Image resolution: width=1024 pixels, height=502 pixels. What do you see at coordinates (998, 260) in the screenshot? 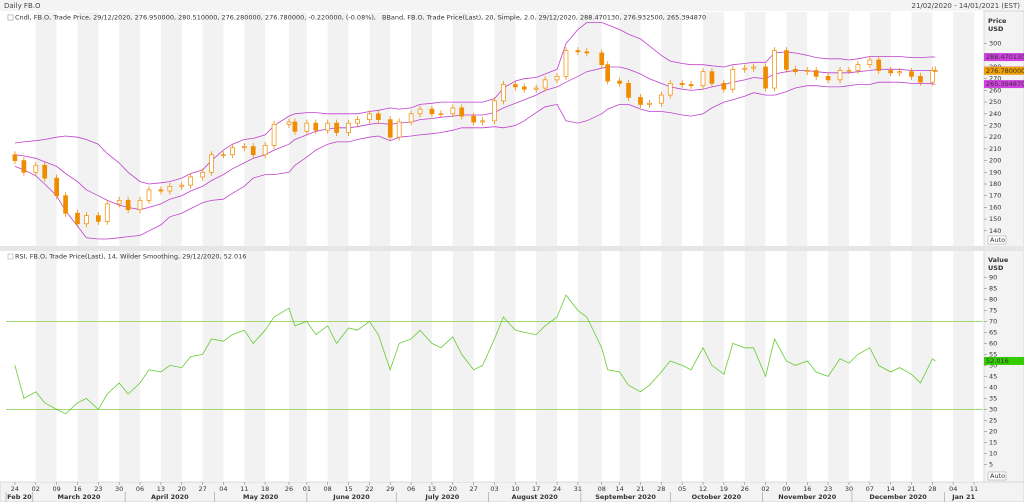
I see `y-axis-label: Value` at bounding box center [998, 260].